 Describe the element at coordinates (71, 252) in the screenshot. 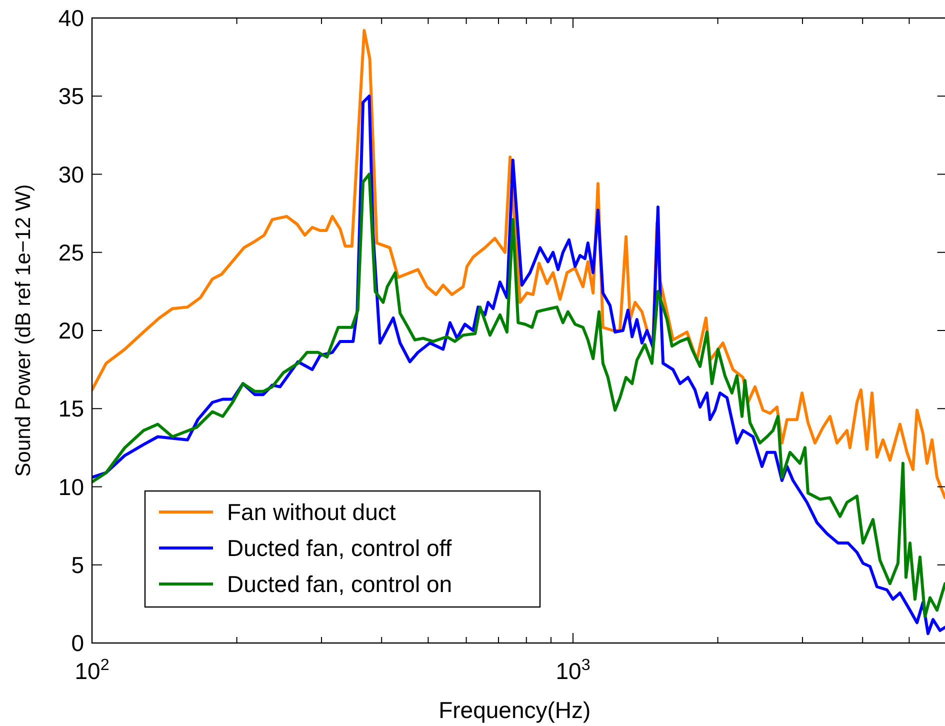

I see `y-tick-label: 25` at that location.